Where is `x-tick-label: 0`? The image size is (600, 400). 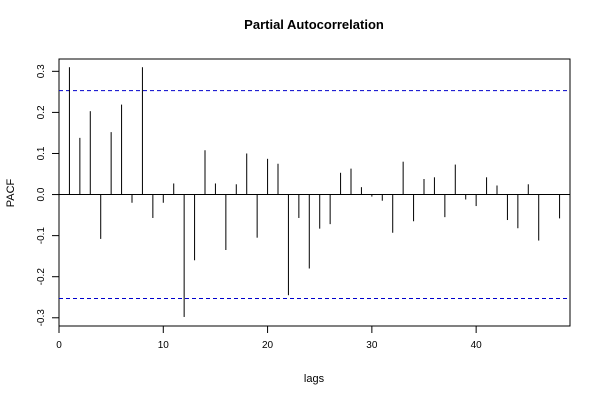
x-tick-label: 0 is located at coordinates (59, 345).